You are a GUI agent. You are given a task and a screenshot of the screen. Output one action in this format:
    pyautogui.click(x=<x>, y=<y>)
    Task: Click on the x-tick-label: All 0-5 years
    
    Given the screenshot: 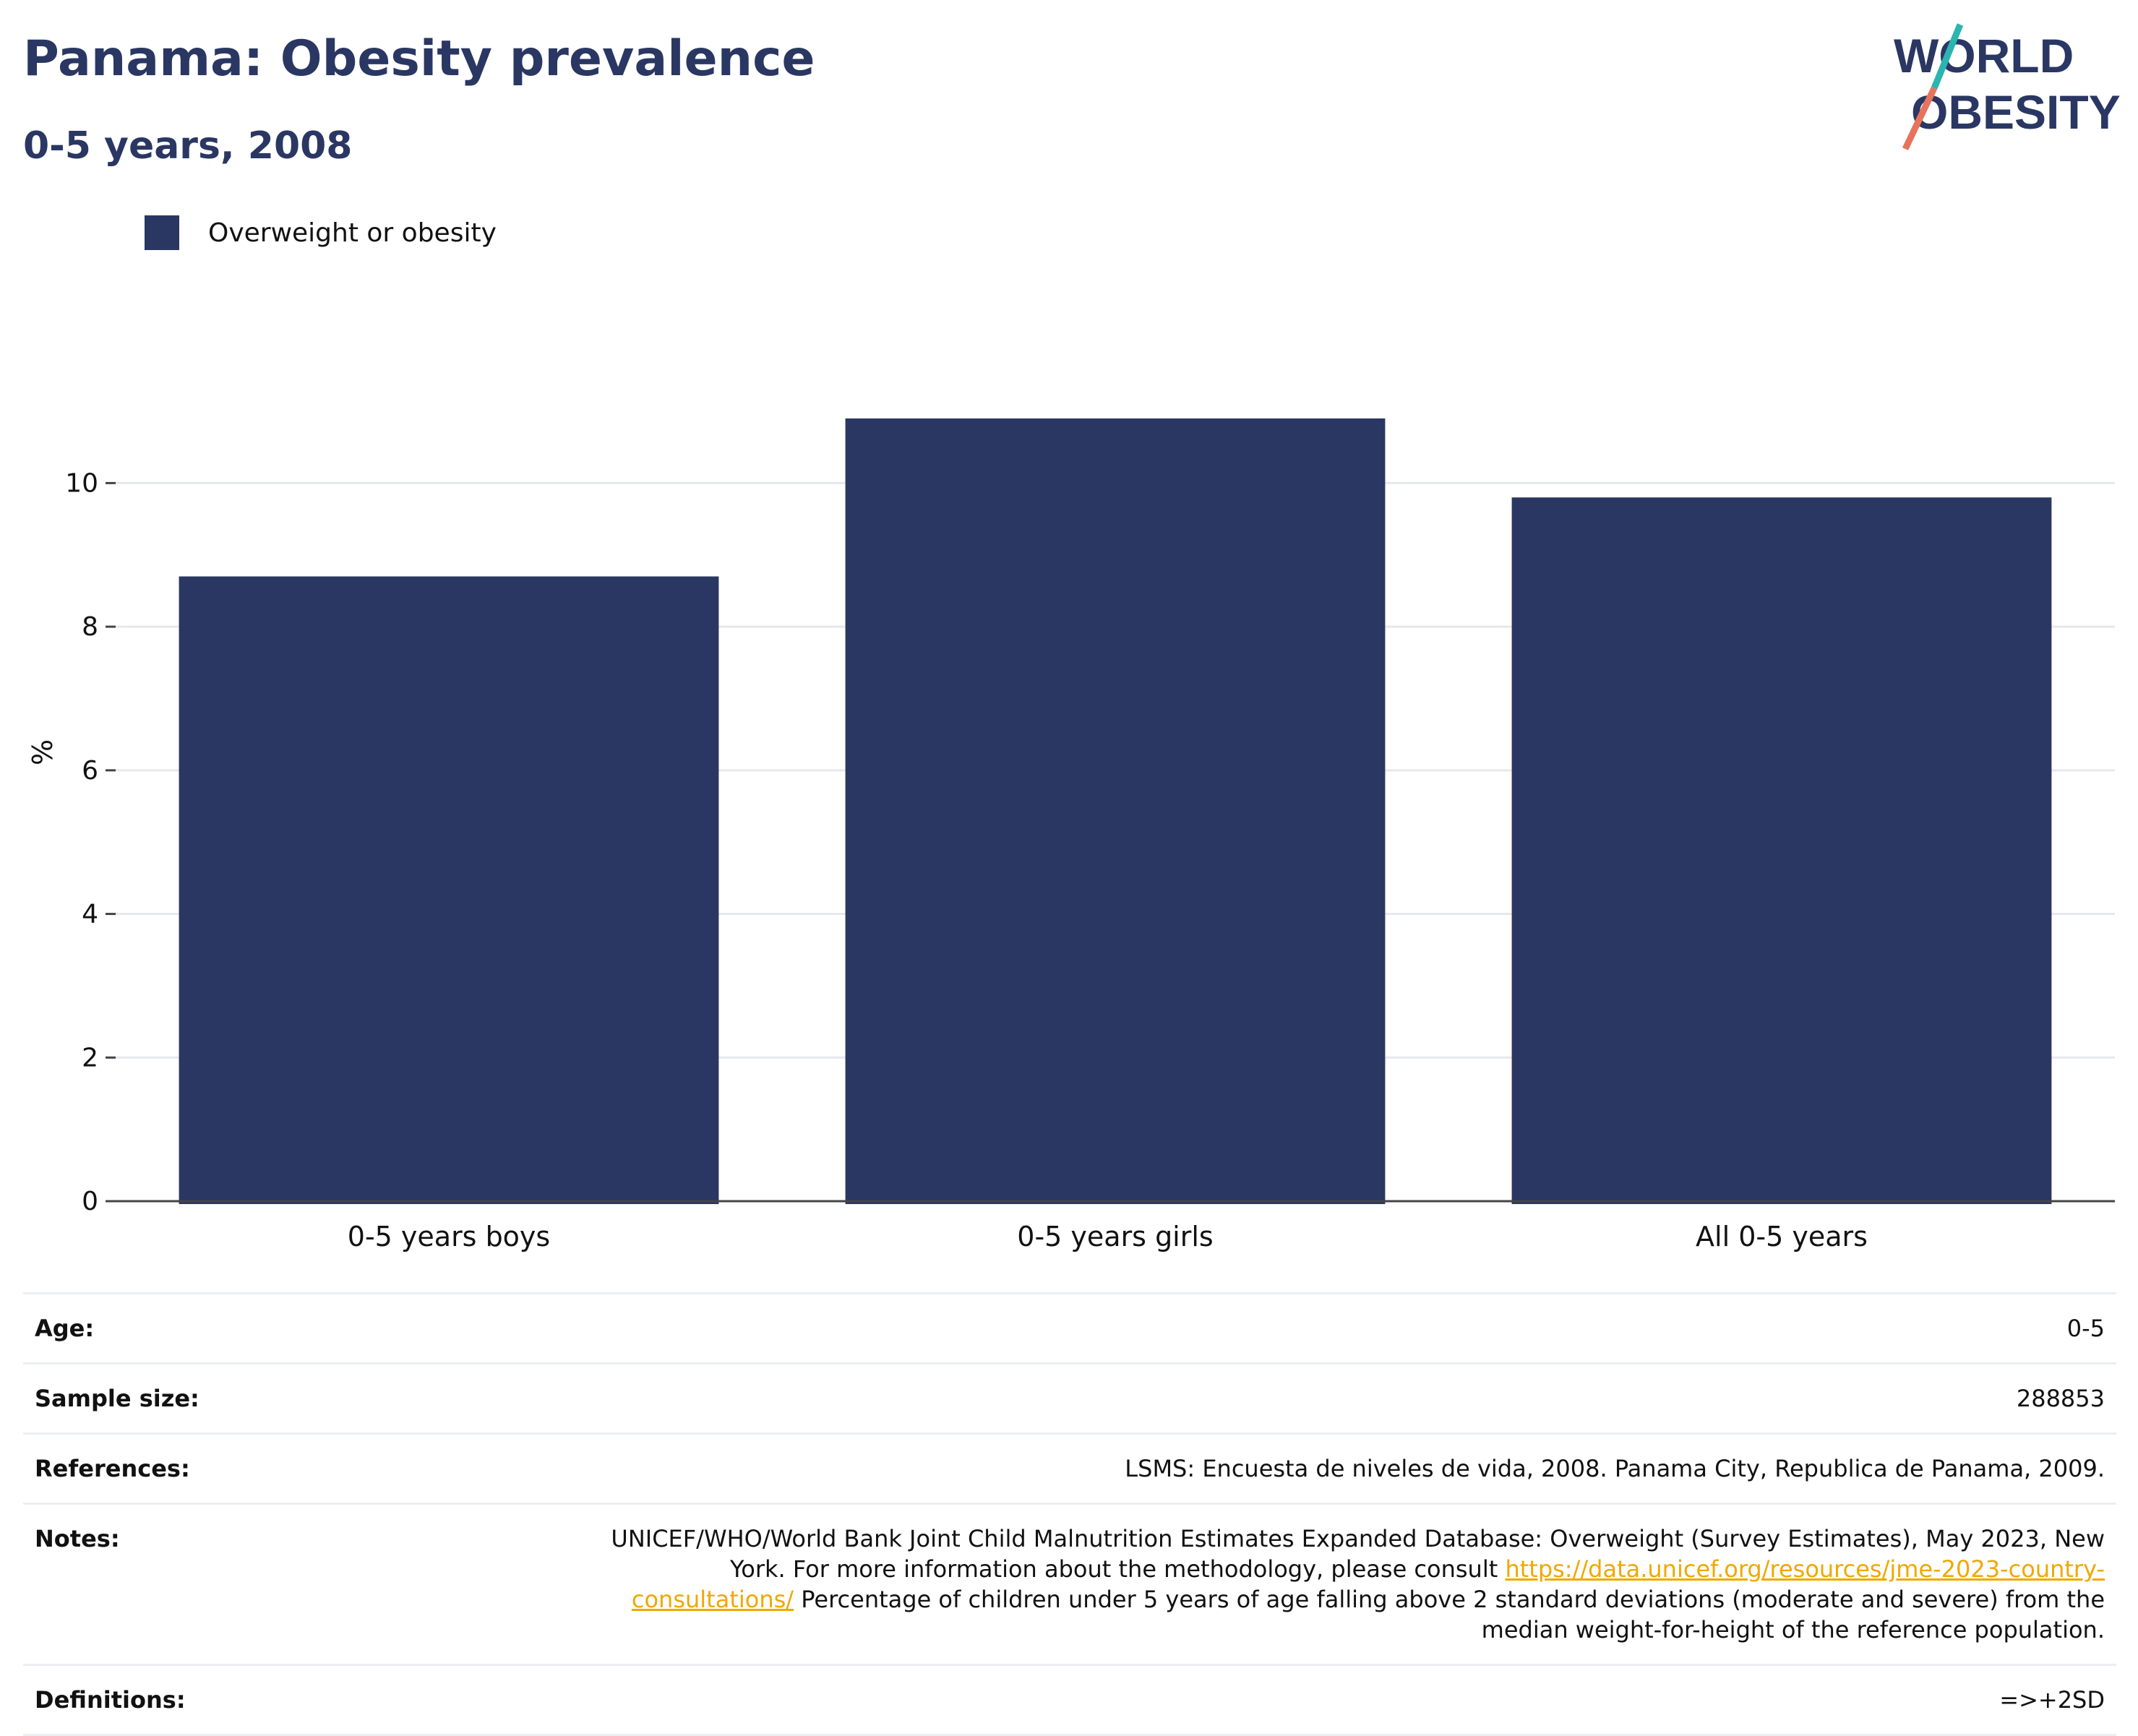 What is the action you would take?
    pyautogui.click(x=1782, y=1236)
    